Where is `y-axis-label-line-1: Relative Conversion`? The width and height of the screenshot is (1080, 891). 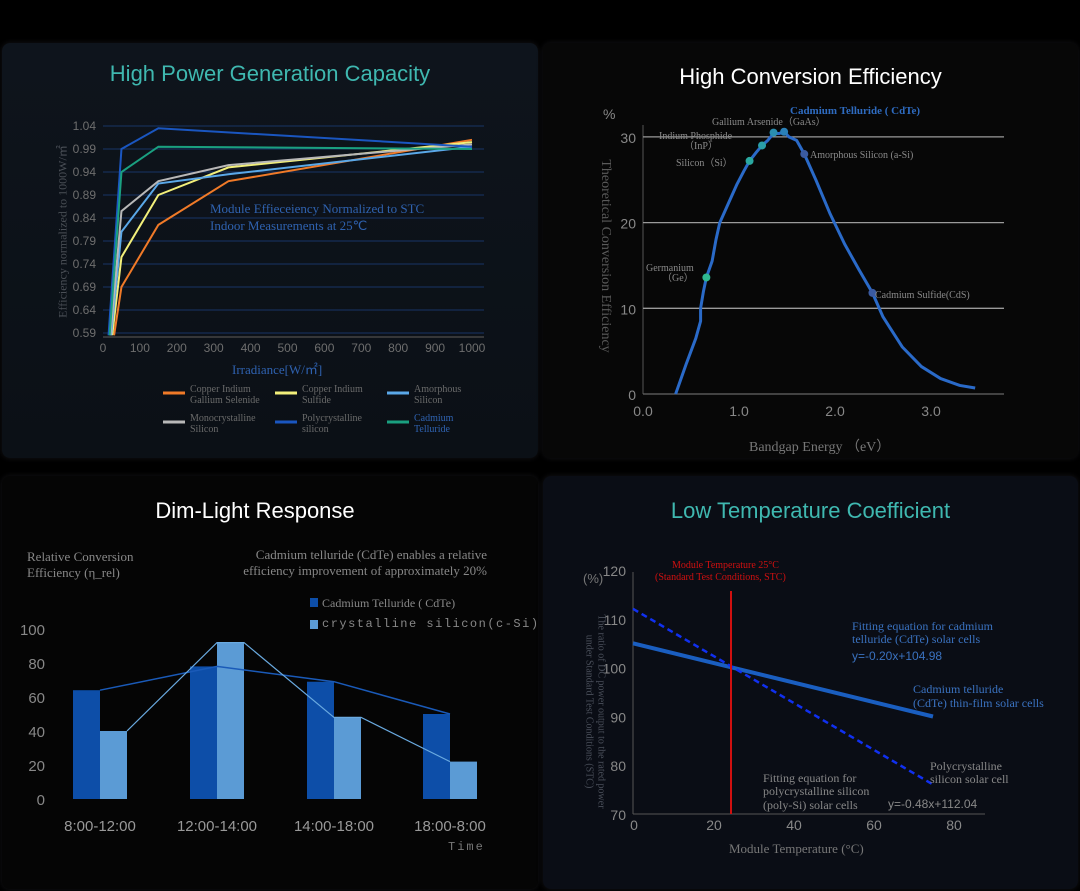 y-axis-label-line-1: Relative Conversion is located at coordinates (80, 556).